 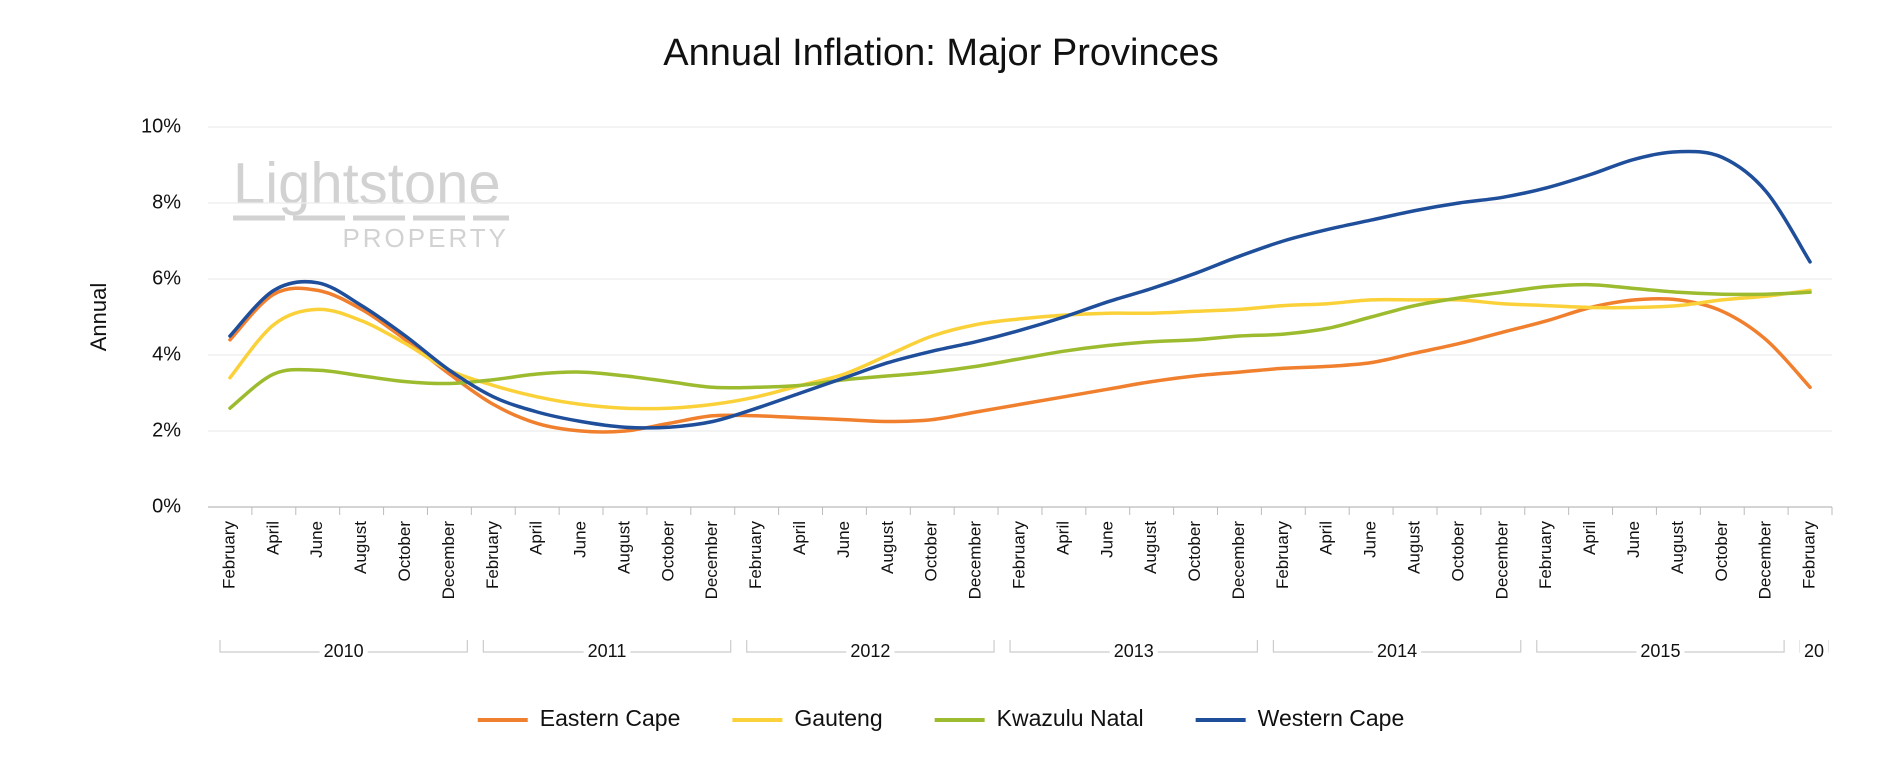 I want to click on legend-label: Gauteng, so click(x=838, y=718).